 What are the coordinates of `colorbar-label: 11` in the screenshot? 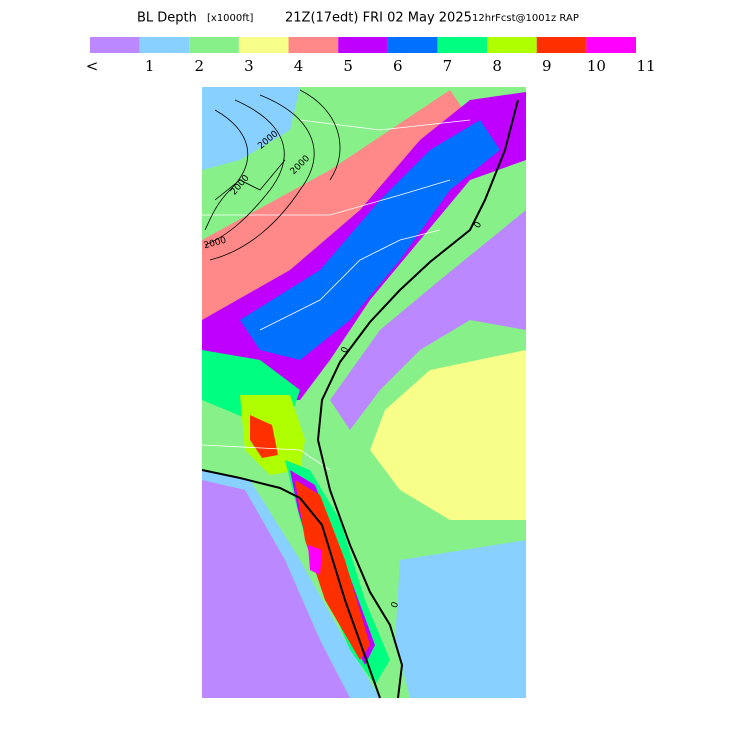 It's located at (645, 66).